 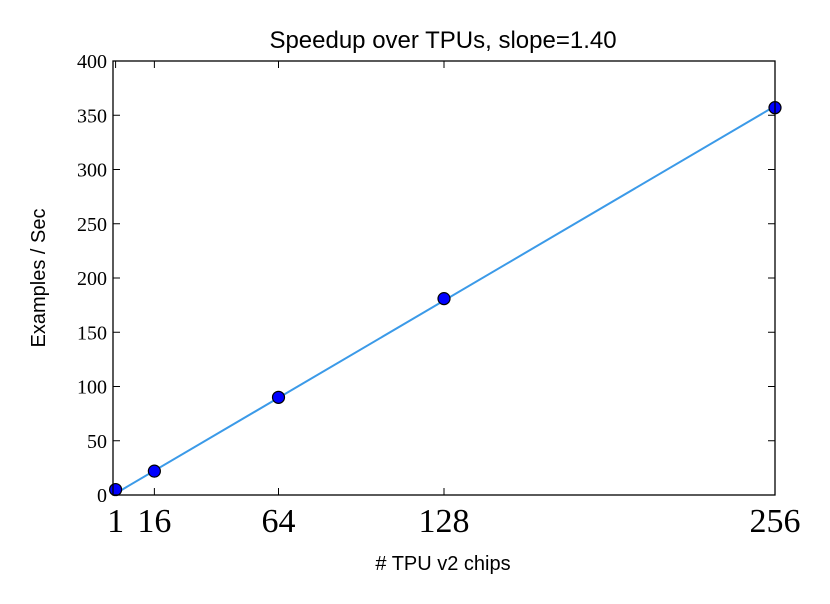 What do you see at coordinates (92, 388) in the screenshot?
I see `y-tick-label: 100` at bounding box center [92, 388].